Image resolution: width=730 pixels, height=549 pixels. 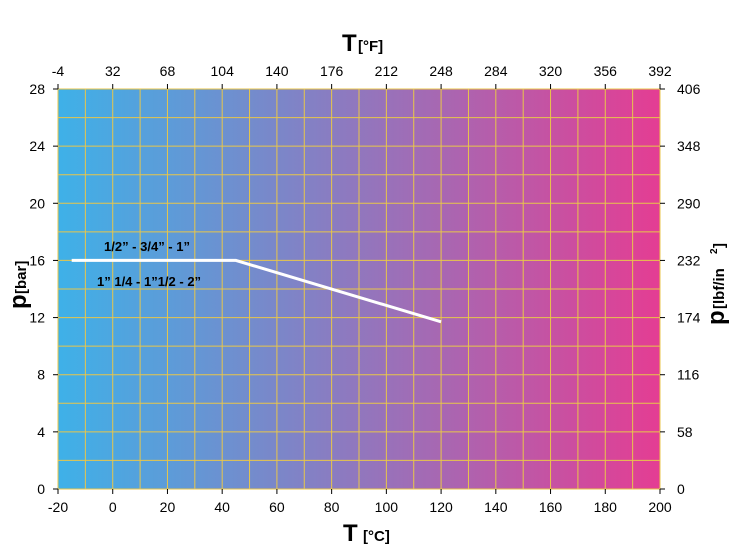 What do you see at coordinates (719, 245) in the screenshot?
I see `right-axis-title-bracket: ]` at bounding box center [719, 245].